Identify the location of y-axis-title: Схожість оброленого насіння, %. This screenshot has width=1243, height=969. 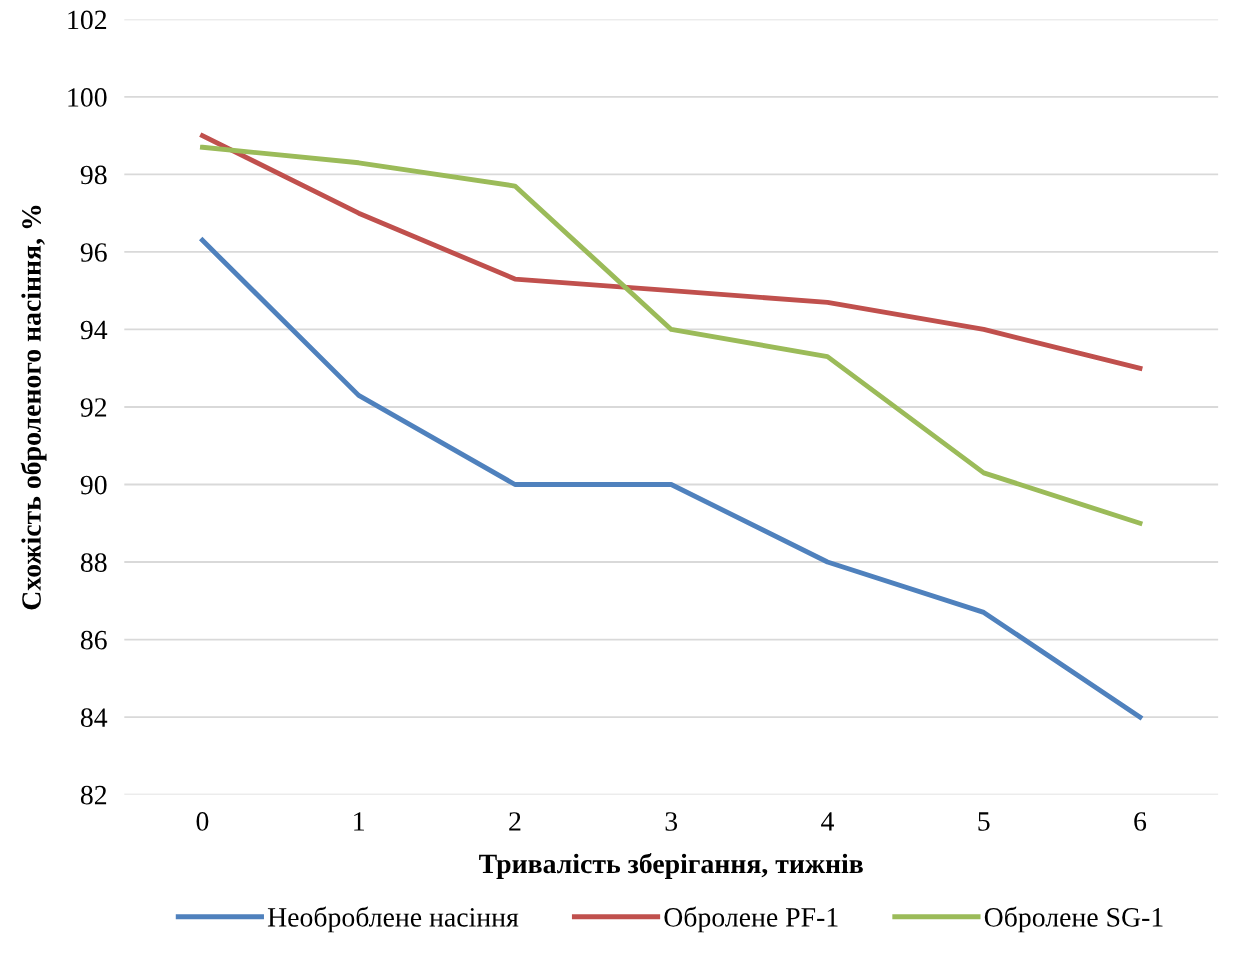
(33, 407).